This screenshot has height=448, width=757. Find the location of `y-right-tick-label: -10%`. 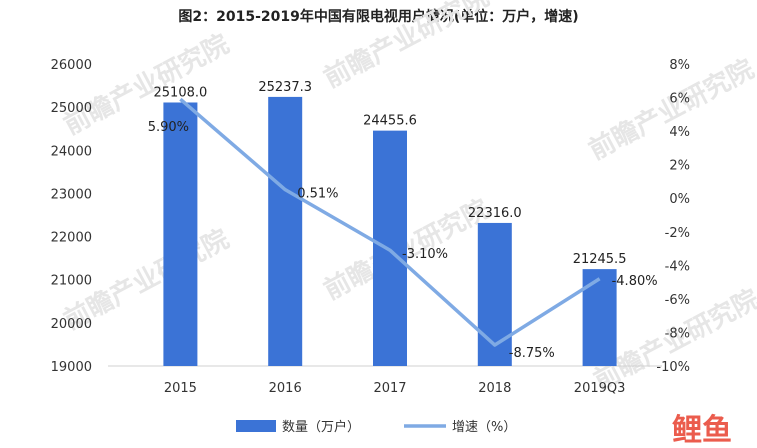

y-right-tick-label: -10% is located at coordinates (673, 367).